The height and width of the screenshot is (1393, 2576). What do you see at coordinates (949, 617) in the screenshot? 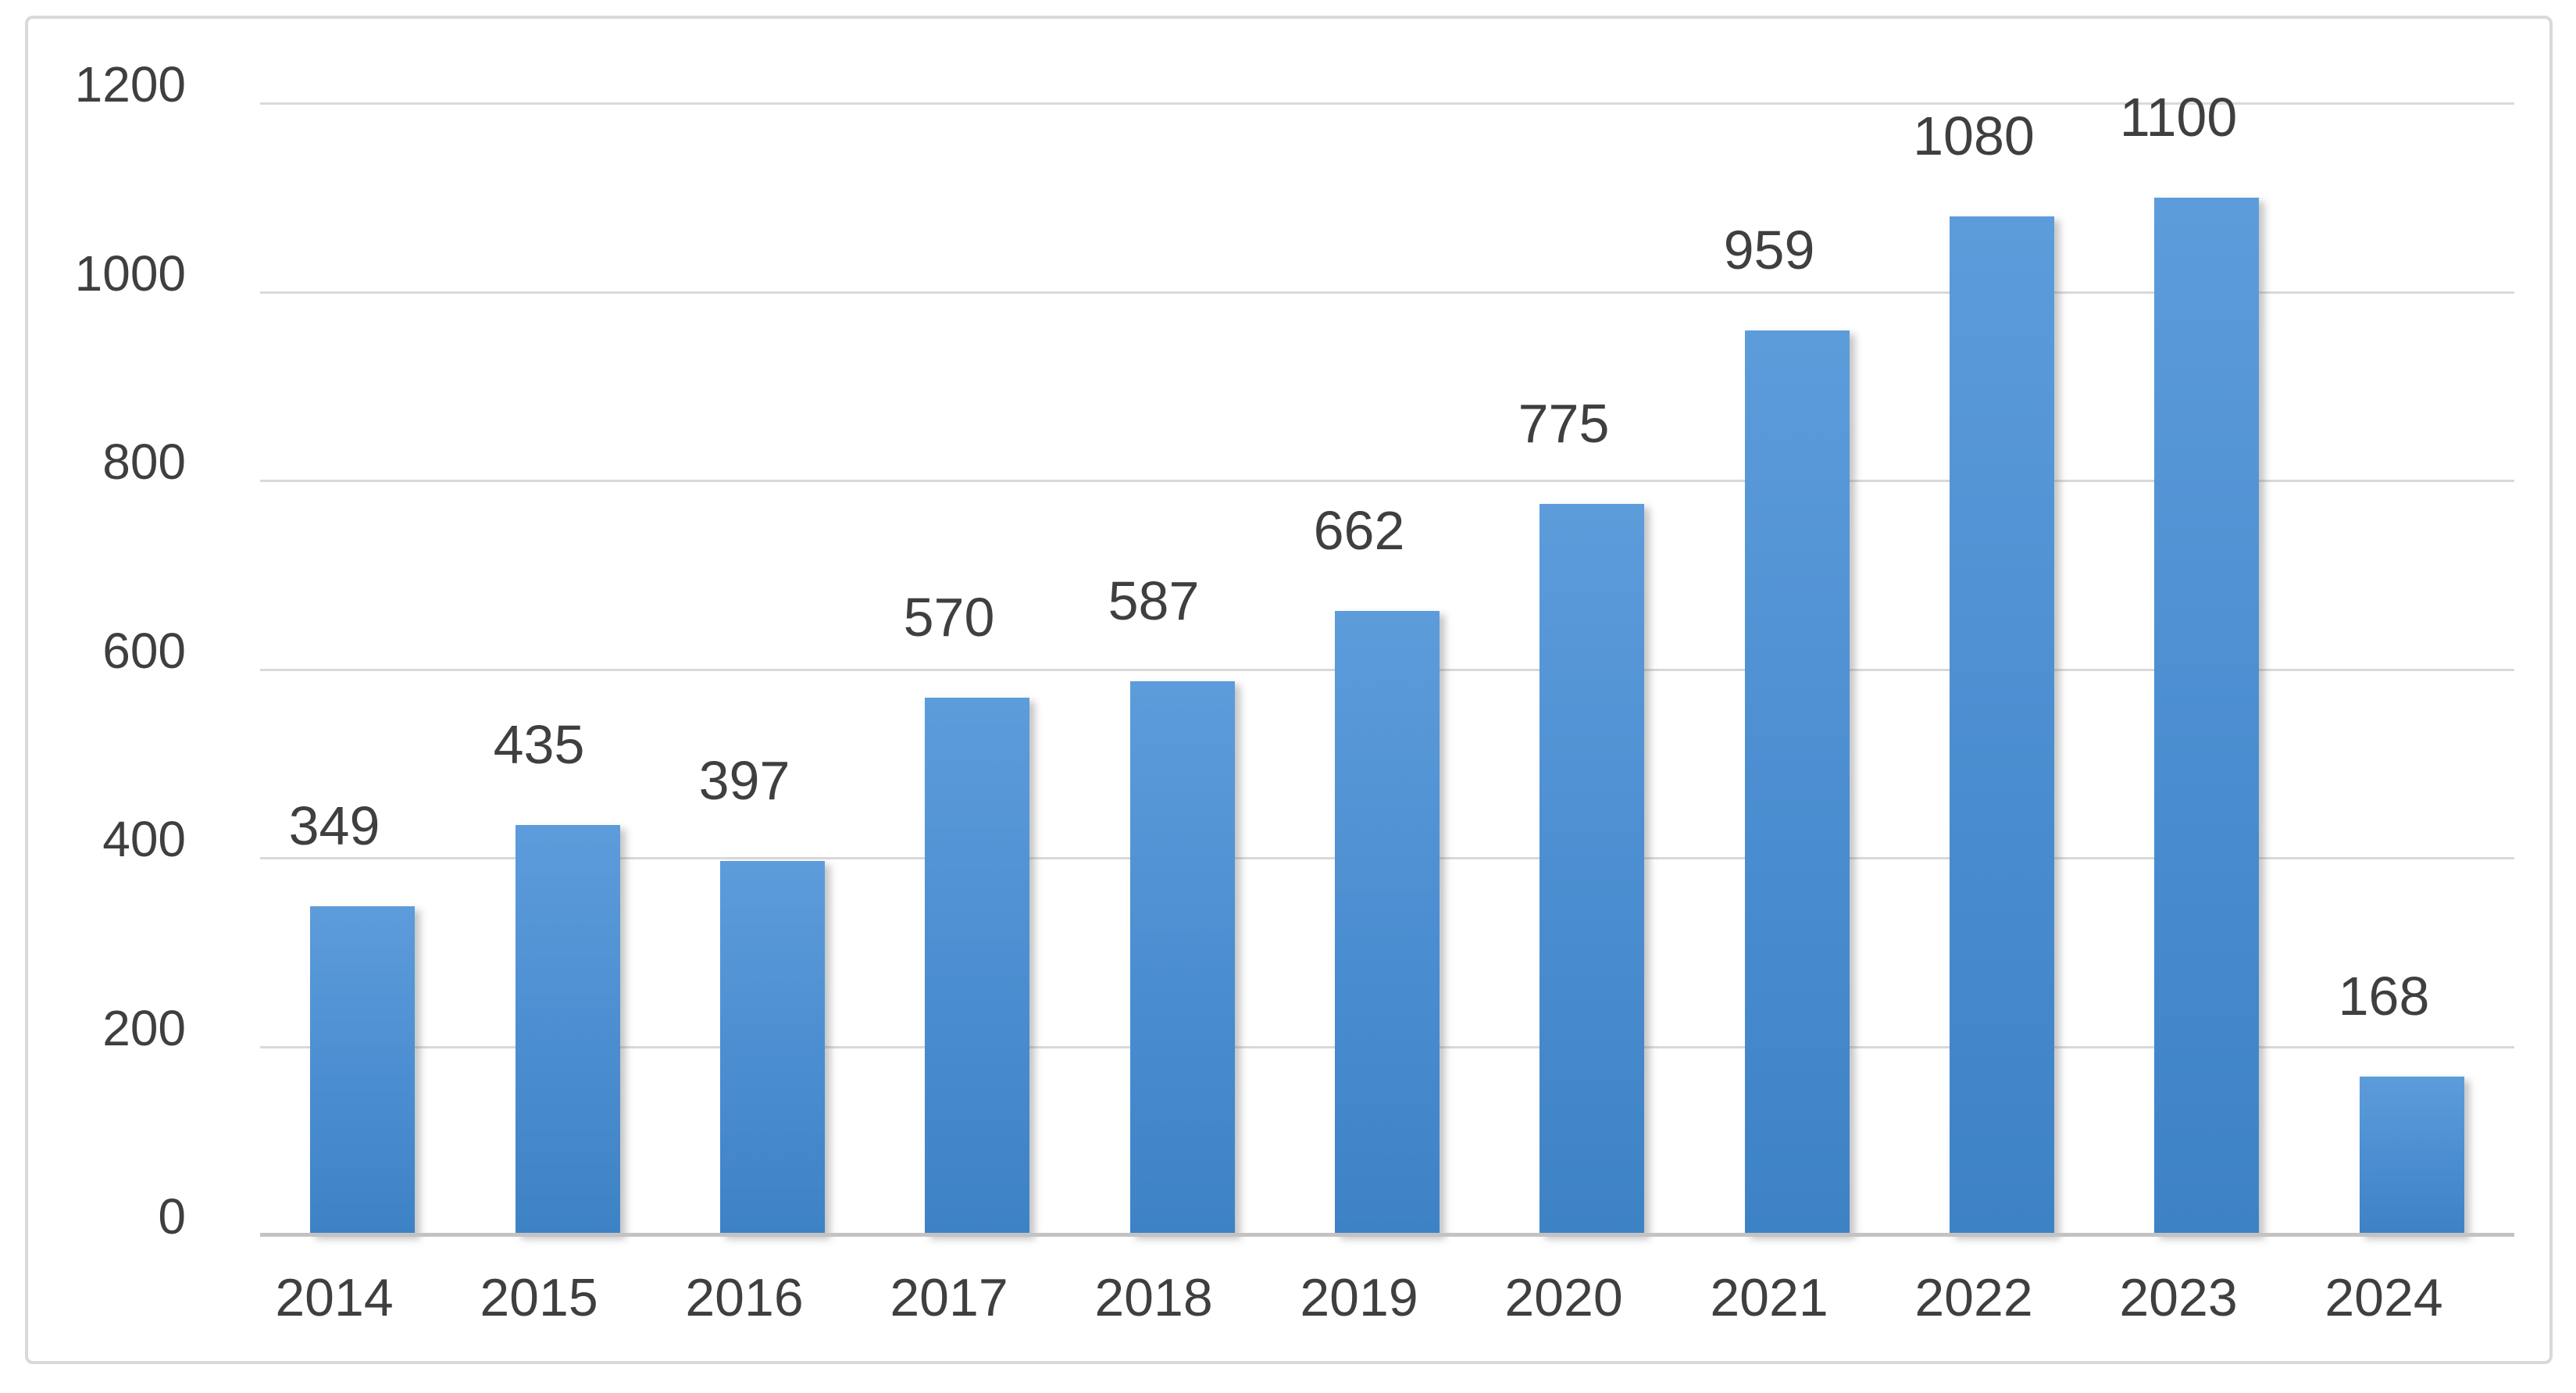
I see `bar-value-label: 570` at bounding box center [949, 617].